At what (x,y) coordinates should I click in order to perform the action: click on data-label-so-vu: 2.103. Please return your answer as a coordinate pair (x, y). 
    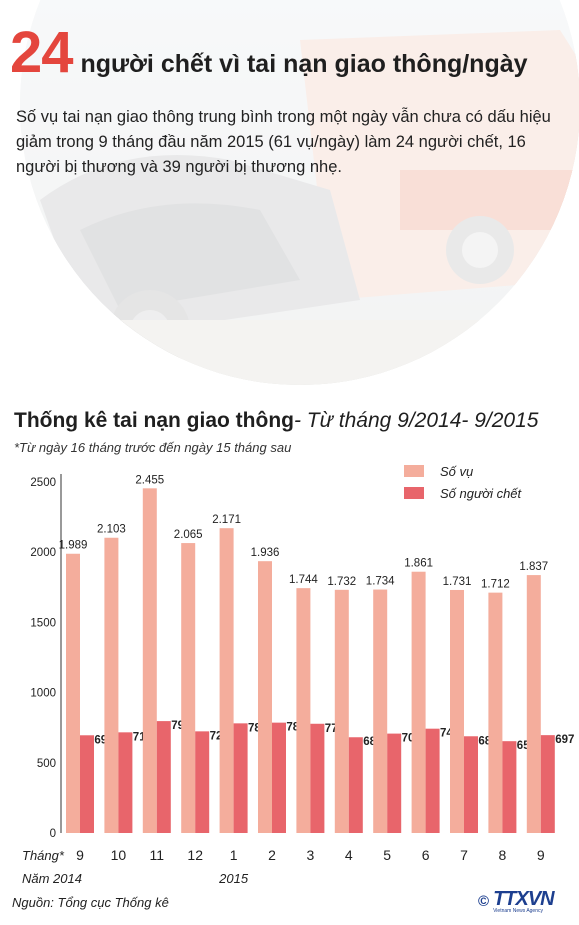
    Looking at the image, I should click on (111, 530).